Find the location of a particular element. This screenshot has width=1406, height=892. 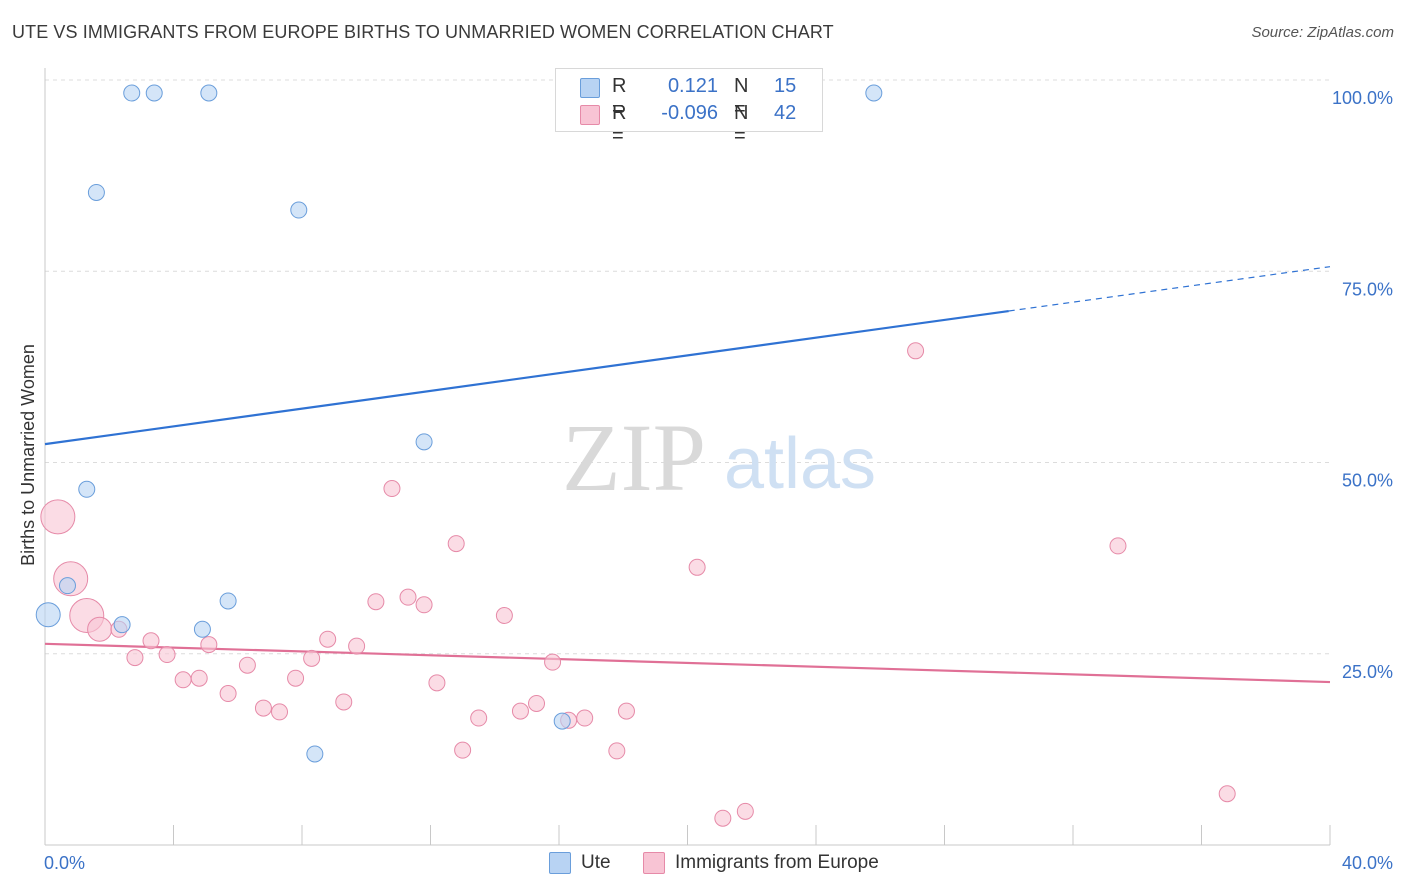

y-tick-label-25: 25.0% is located at coordinates (1367, 672).